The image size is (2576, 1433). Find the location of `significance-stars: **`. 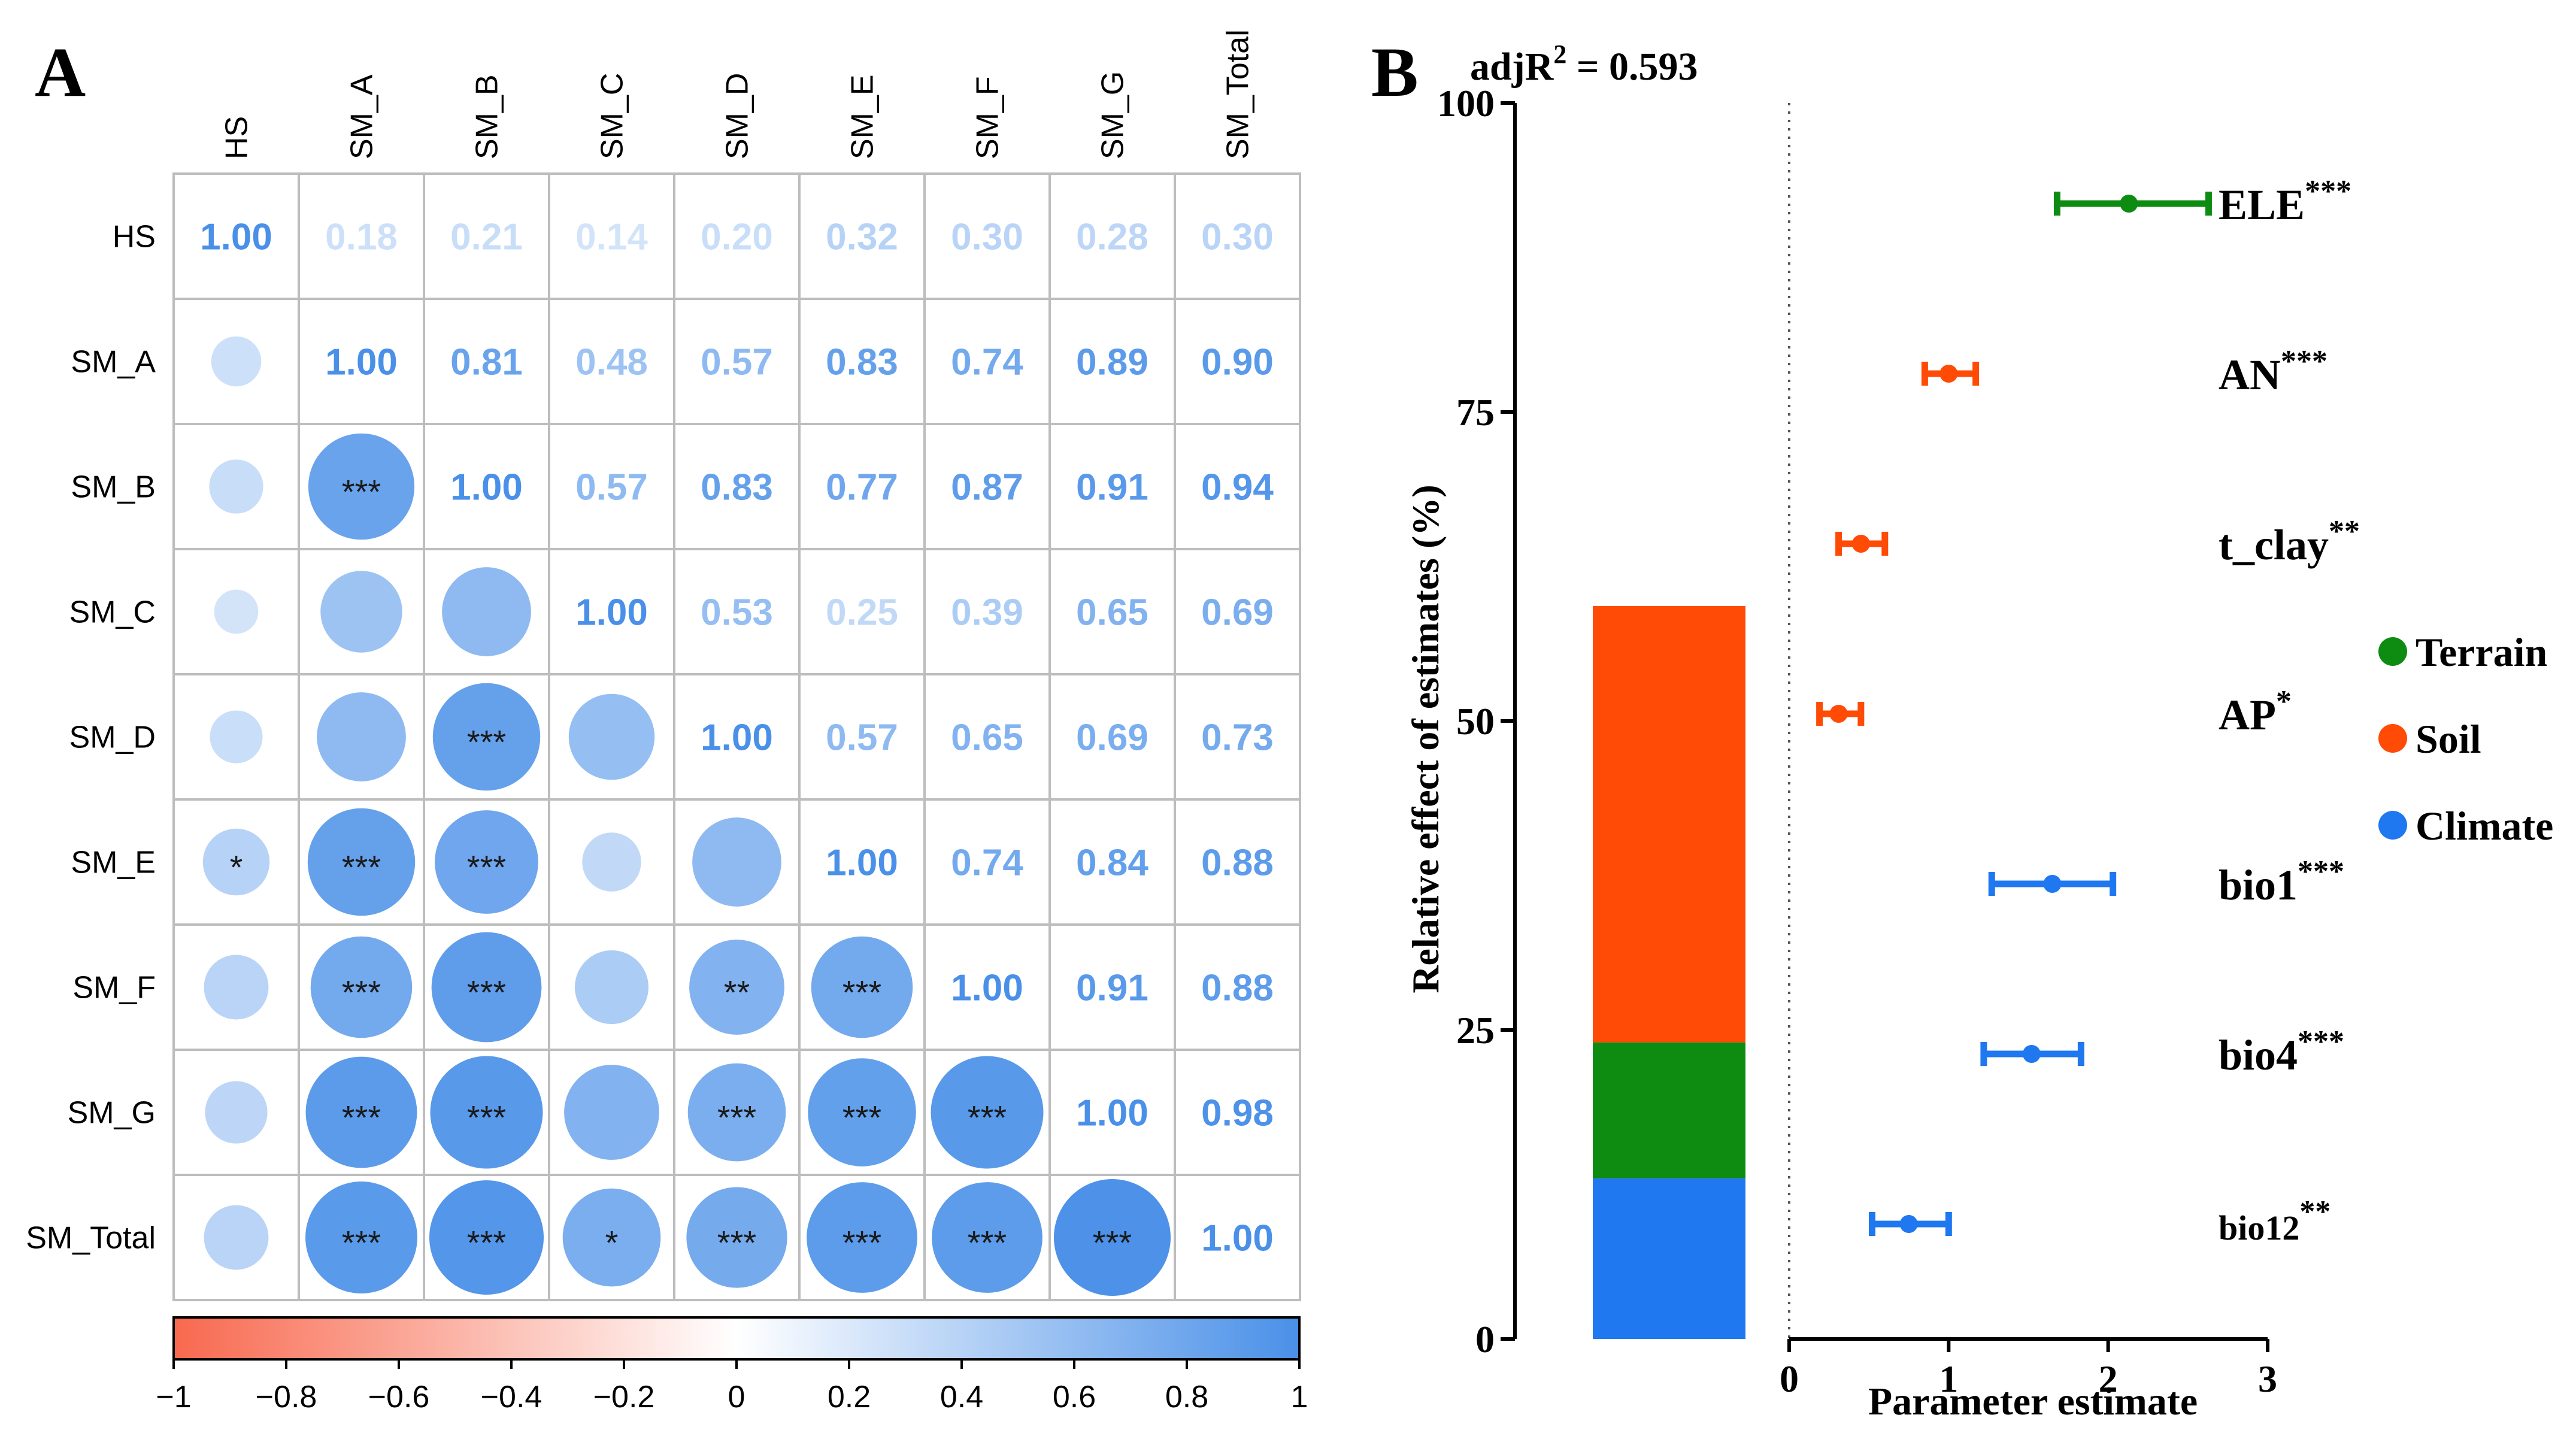

significance-stars: ** is located at coordinates (737, 992).